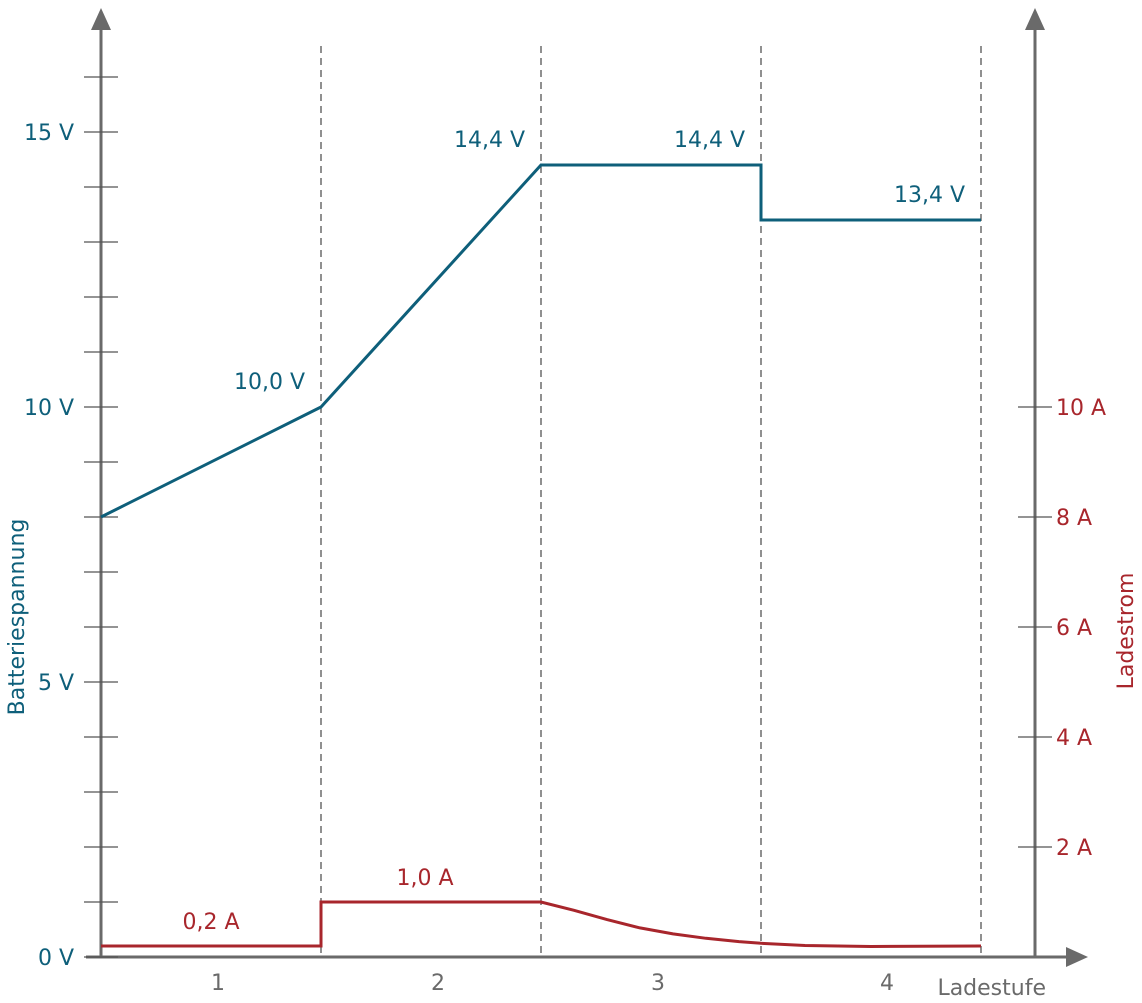 The width and height of the screenshot is (1142, 1003). What do you see at coordinates (56, 683) in the screenshot?
I see `y-left-tick-label-5: 5 V` at bounding box center [56, 683].